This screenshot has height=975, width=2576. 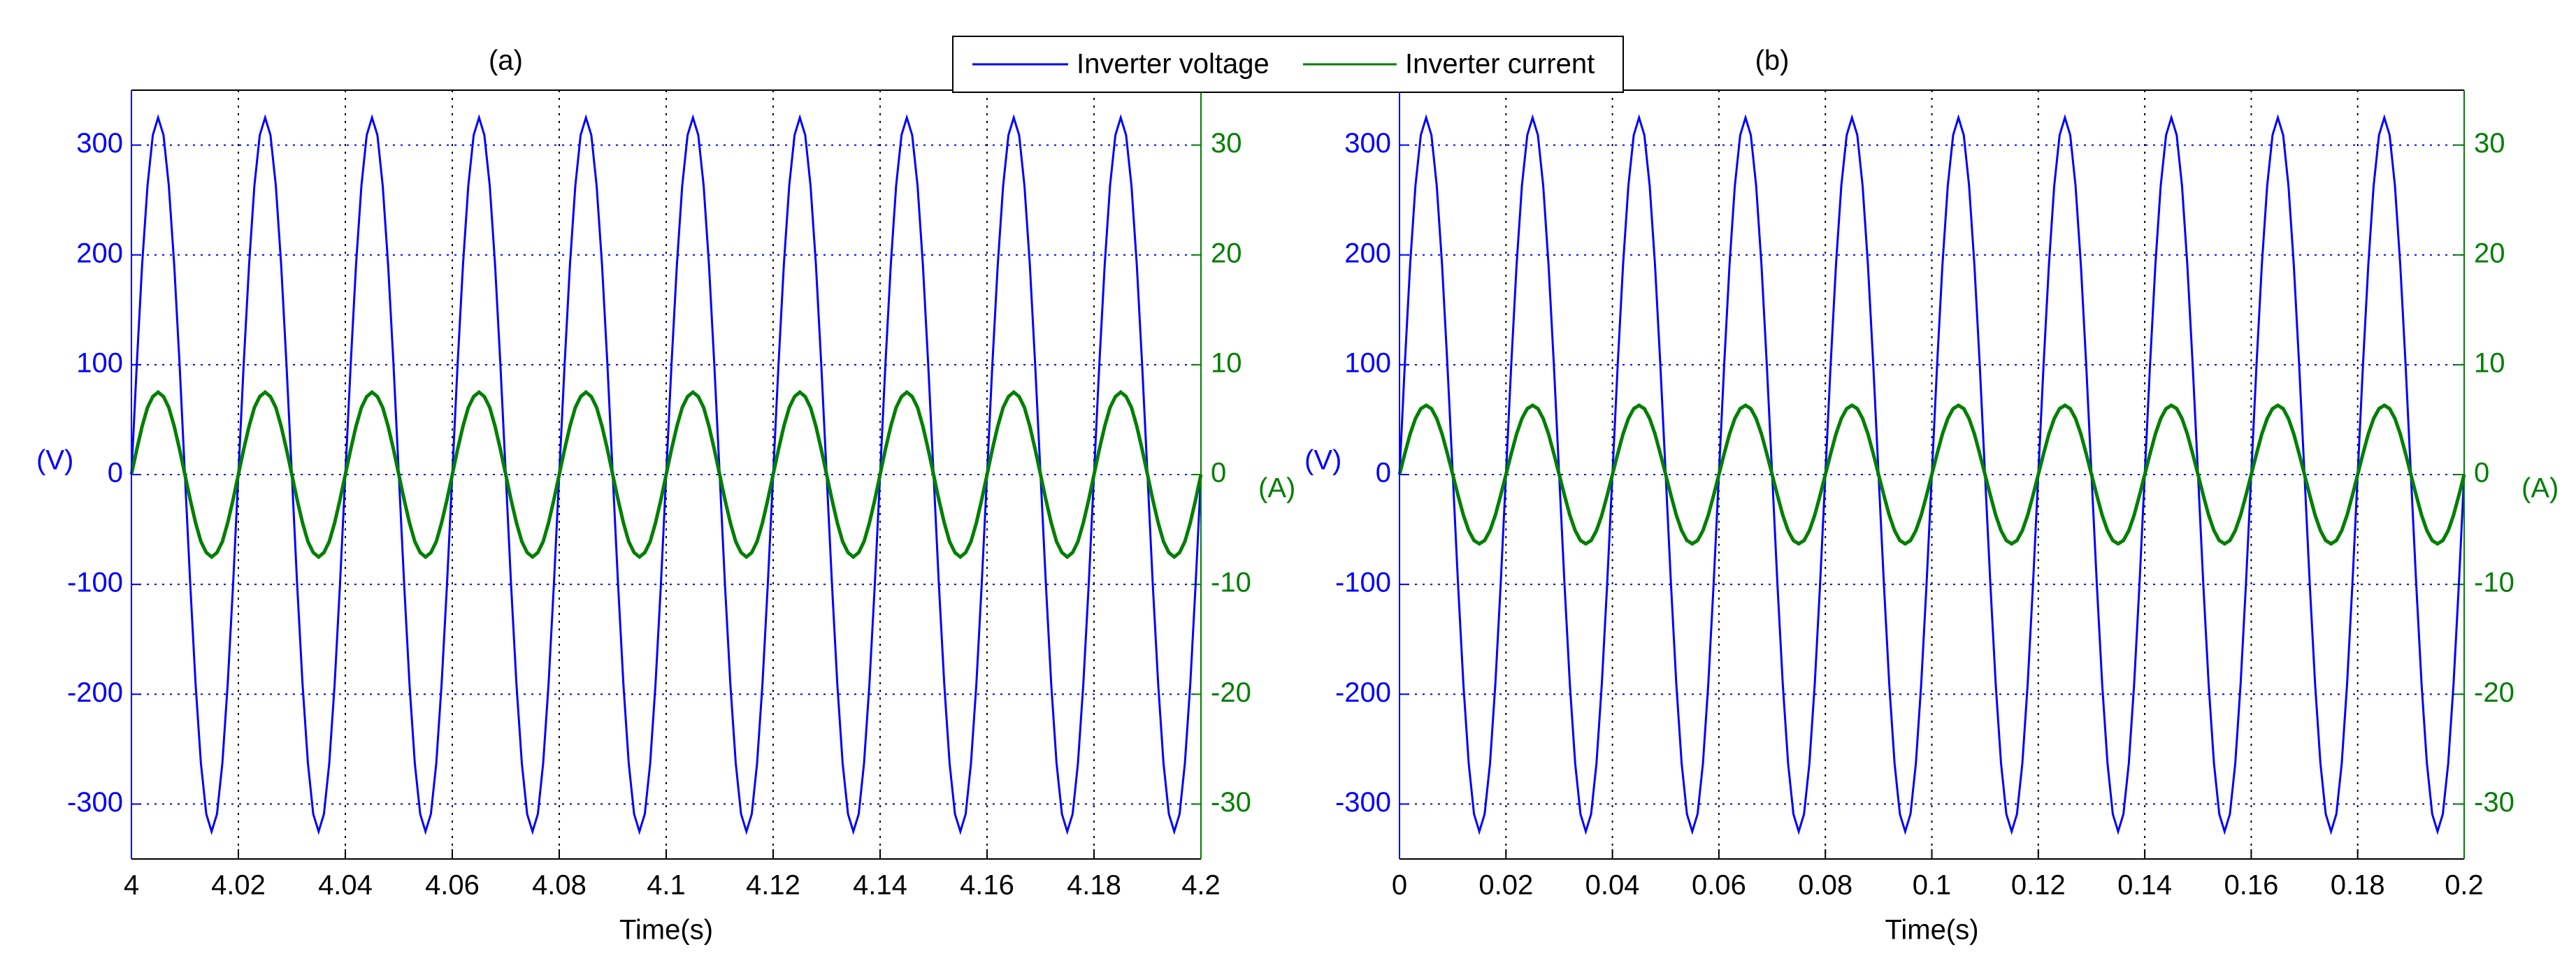 I want to click on x-tick-label: 0.2, so click(x=2464, y=886).